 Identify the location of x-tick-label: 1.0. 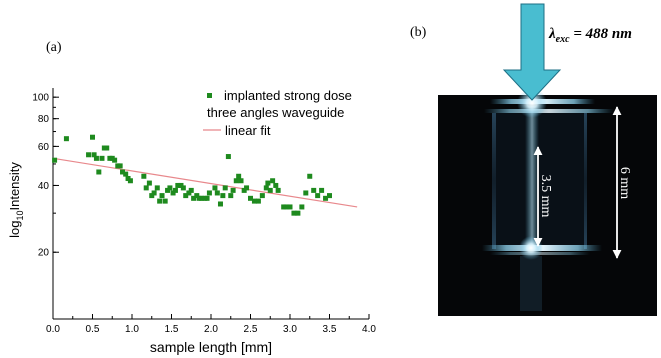
(132, 329).